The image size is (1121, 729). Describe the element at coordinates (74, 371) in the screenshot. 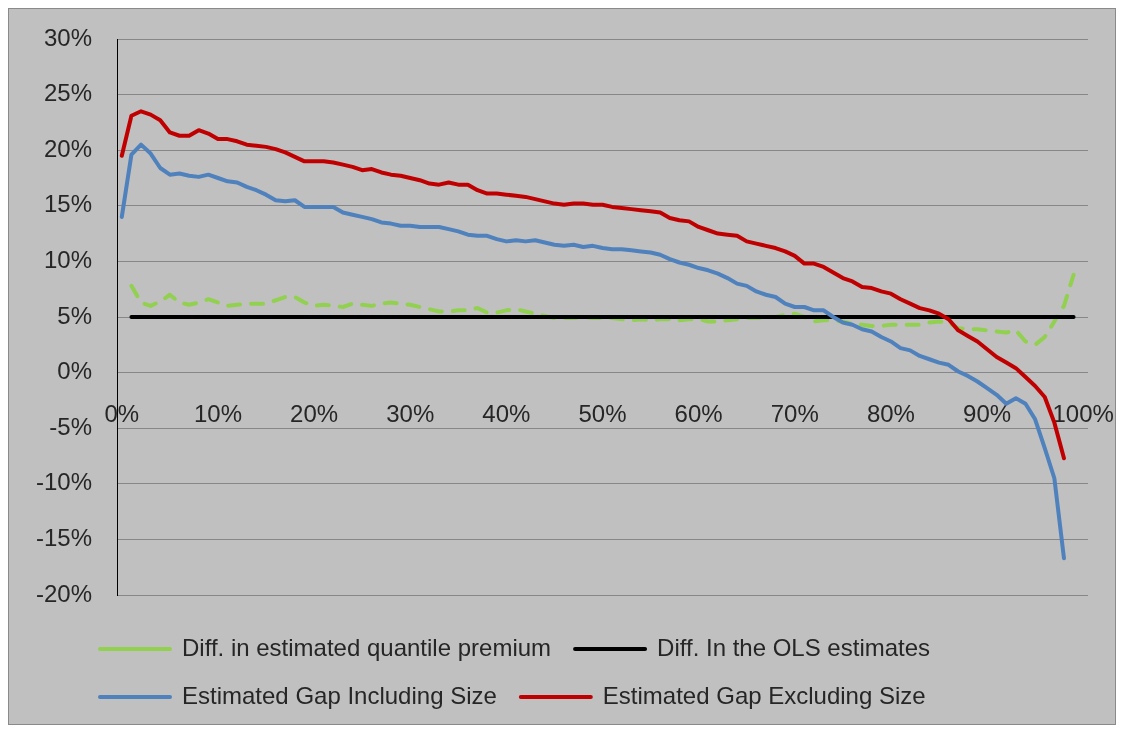

I see `y-tick-label: 0%` at that location.